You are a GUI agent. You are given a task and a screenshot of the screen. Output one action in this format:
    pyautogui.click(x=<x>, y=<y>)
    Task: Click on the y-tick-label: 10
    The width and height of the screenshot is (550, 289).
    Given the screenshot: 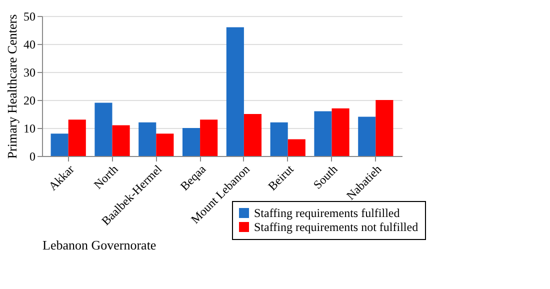 What is the action you would take?
    pyautogui.click(x=30, y=129)
    